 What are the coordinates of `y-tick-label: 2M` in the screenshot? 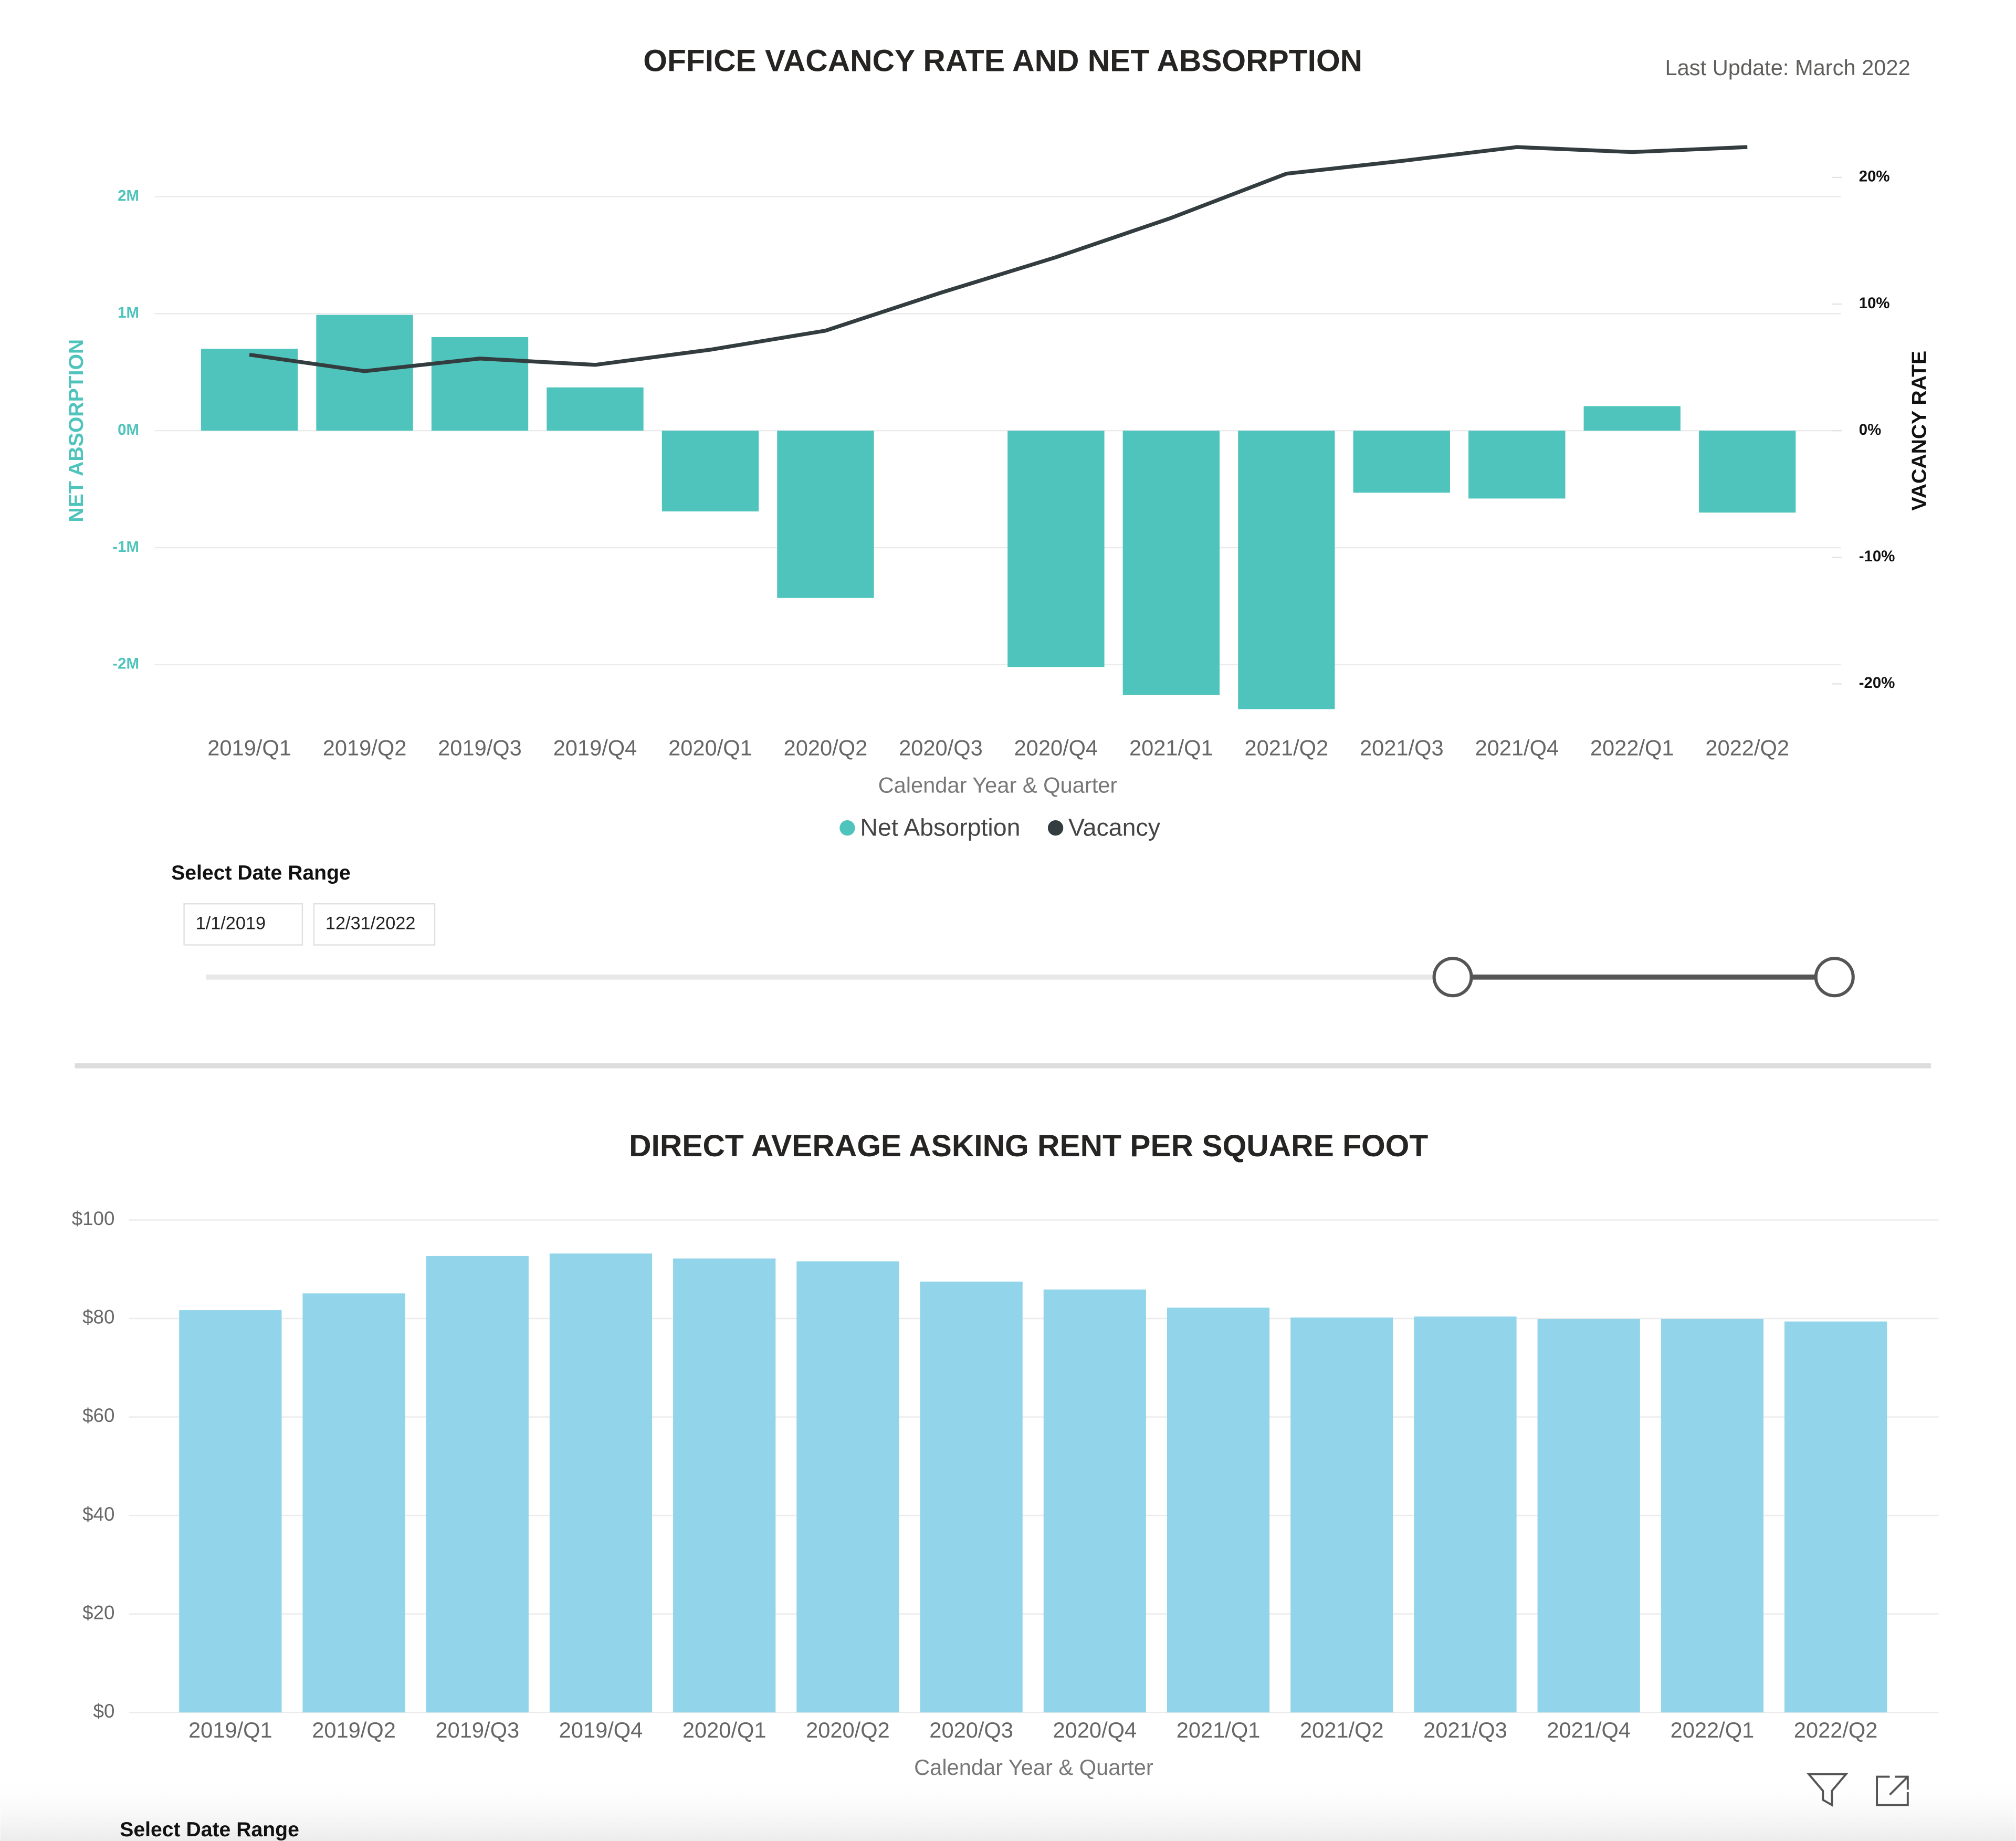 It's located at (128, 195).